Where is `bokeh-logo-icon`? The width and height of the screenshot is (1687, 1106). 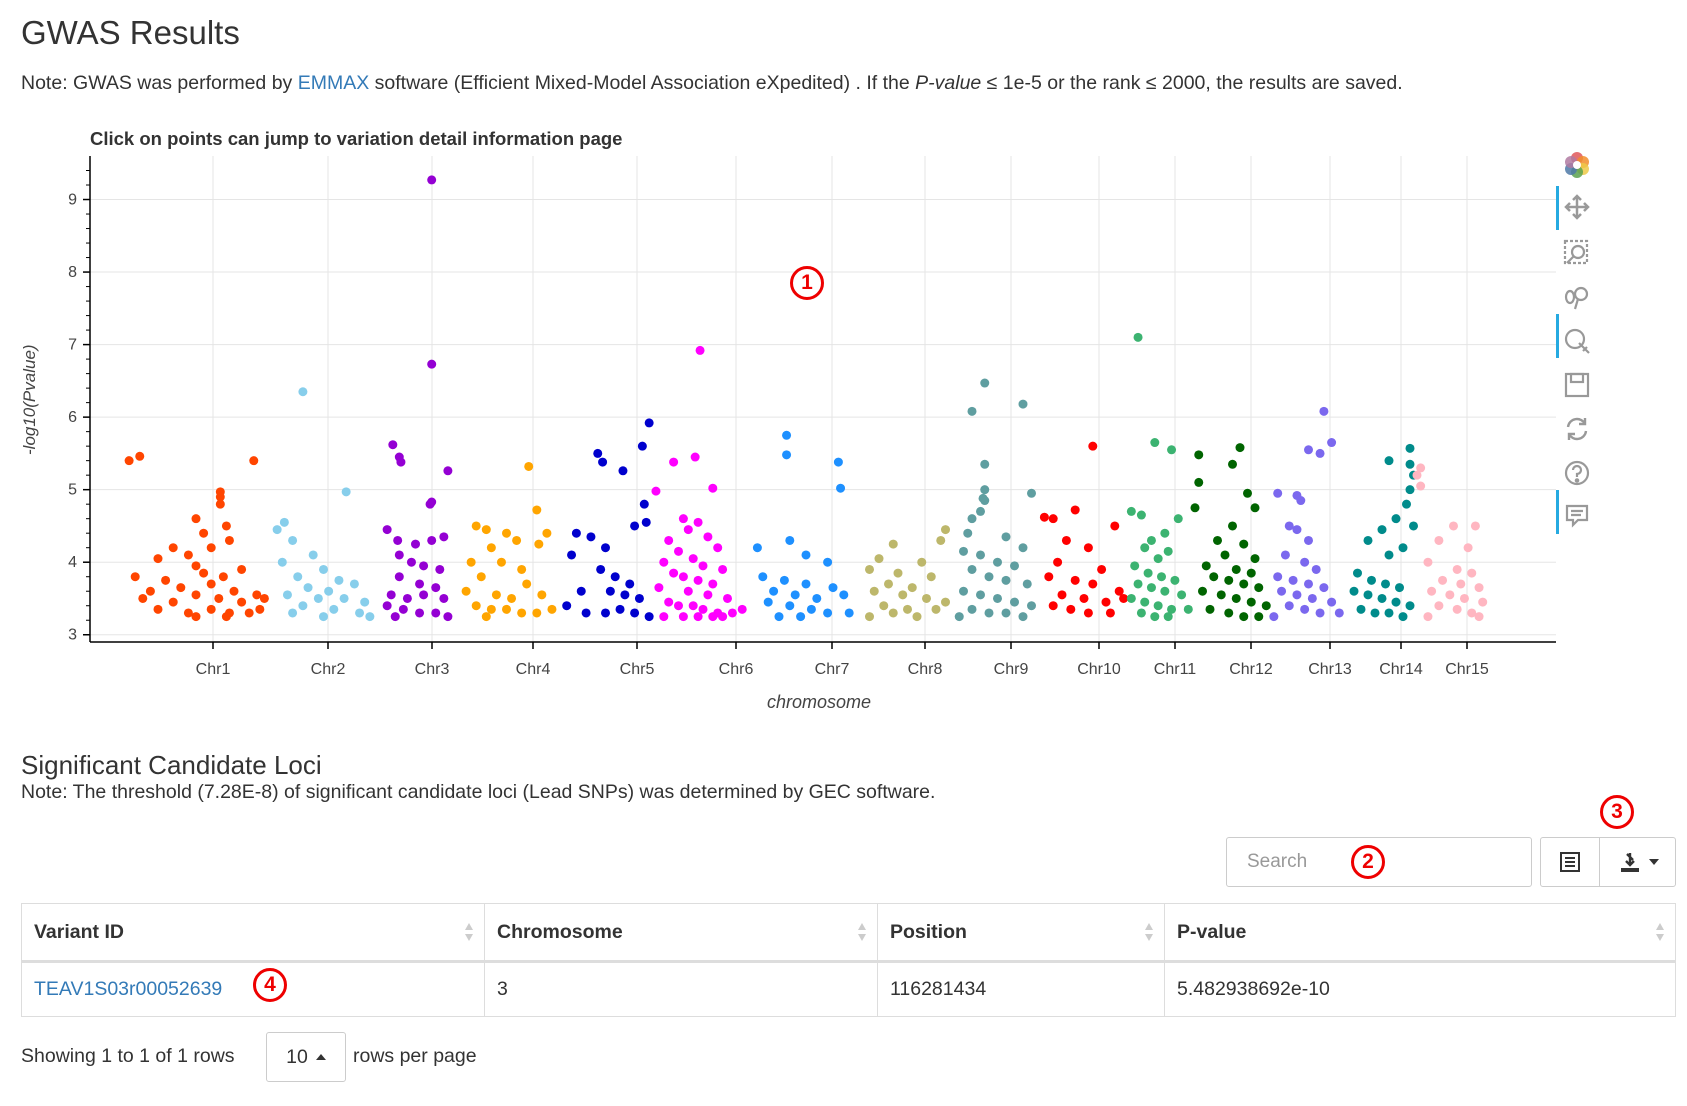
bokeh-logo-icon is located at coordinates (1577, 165).